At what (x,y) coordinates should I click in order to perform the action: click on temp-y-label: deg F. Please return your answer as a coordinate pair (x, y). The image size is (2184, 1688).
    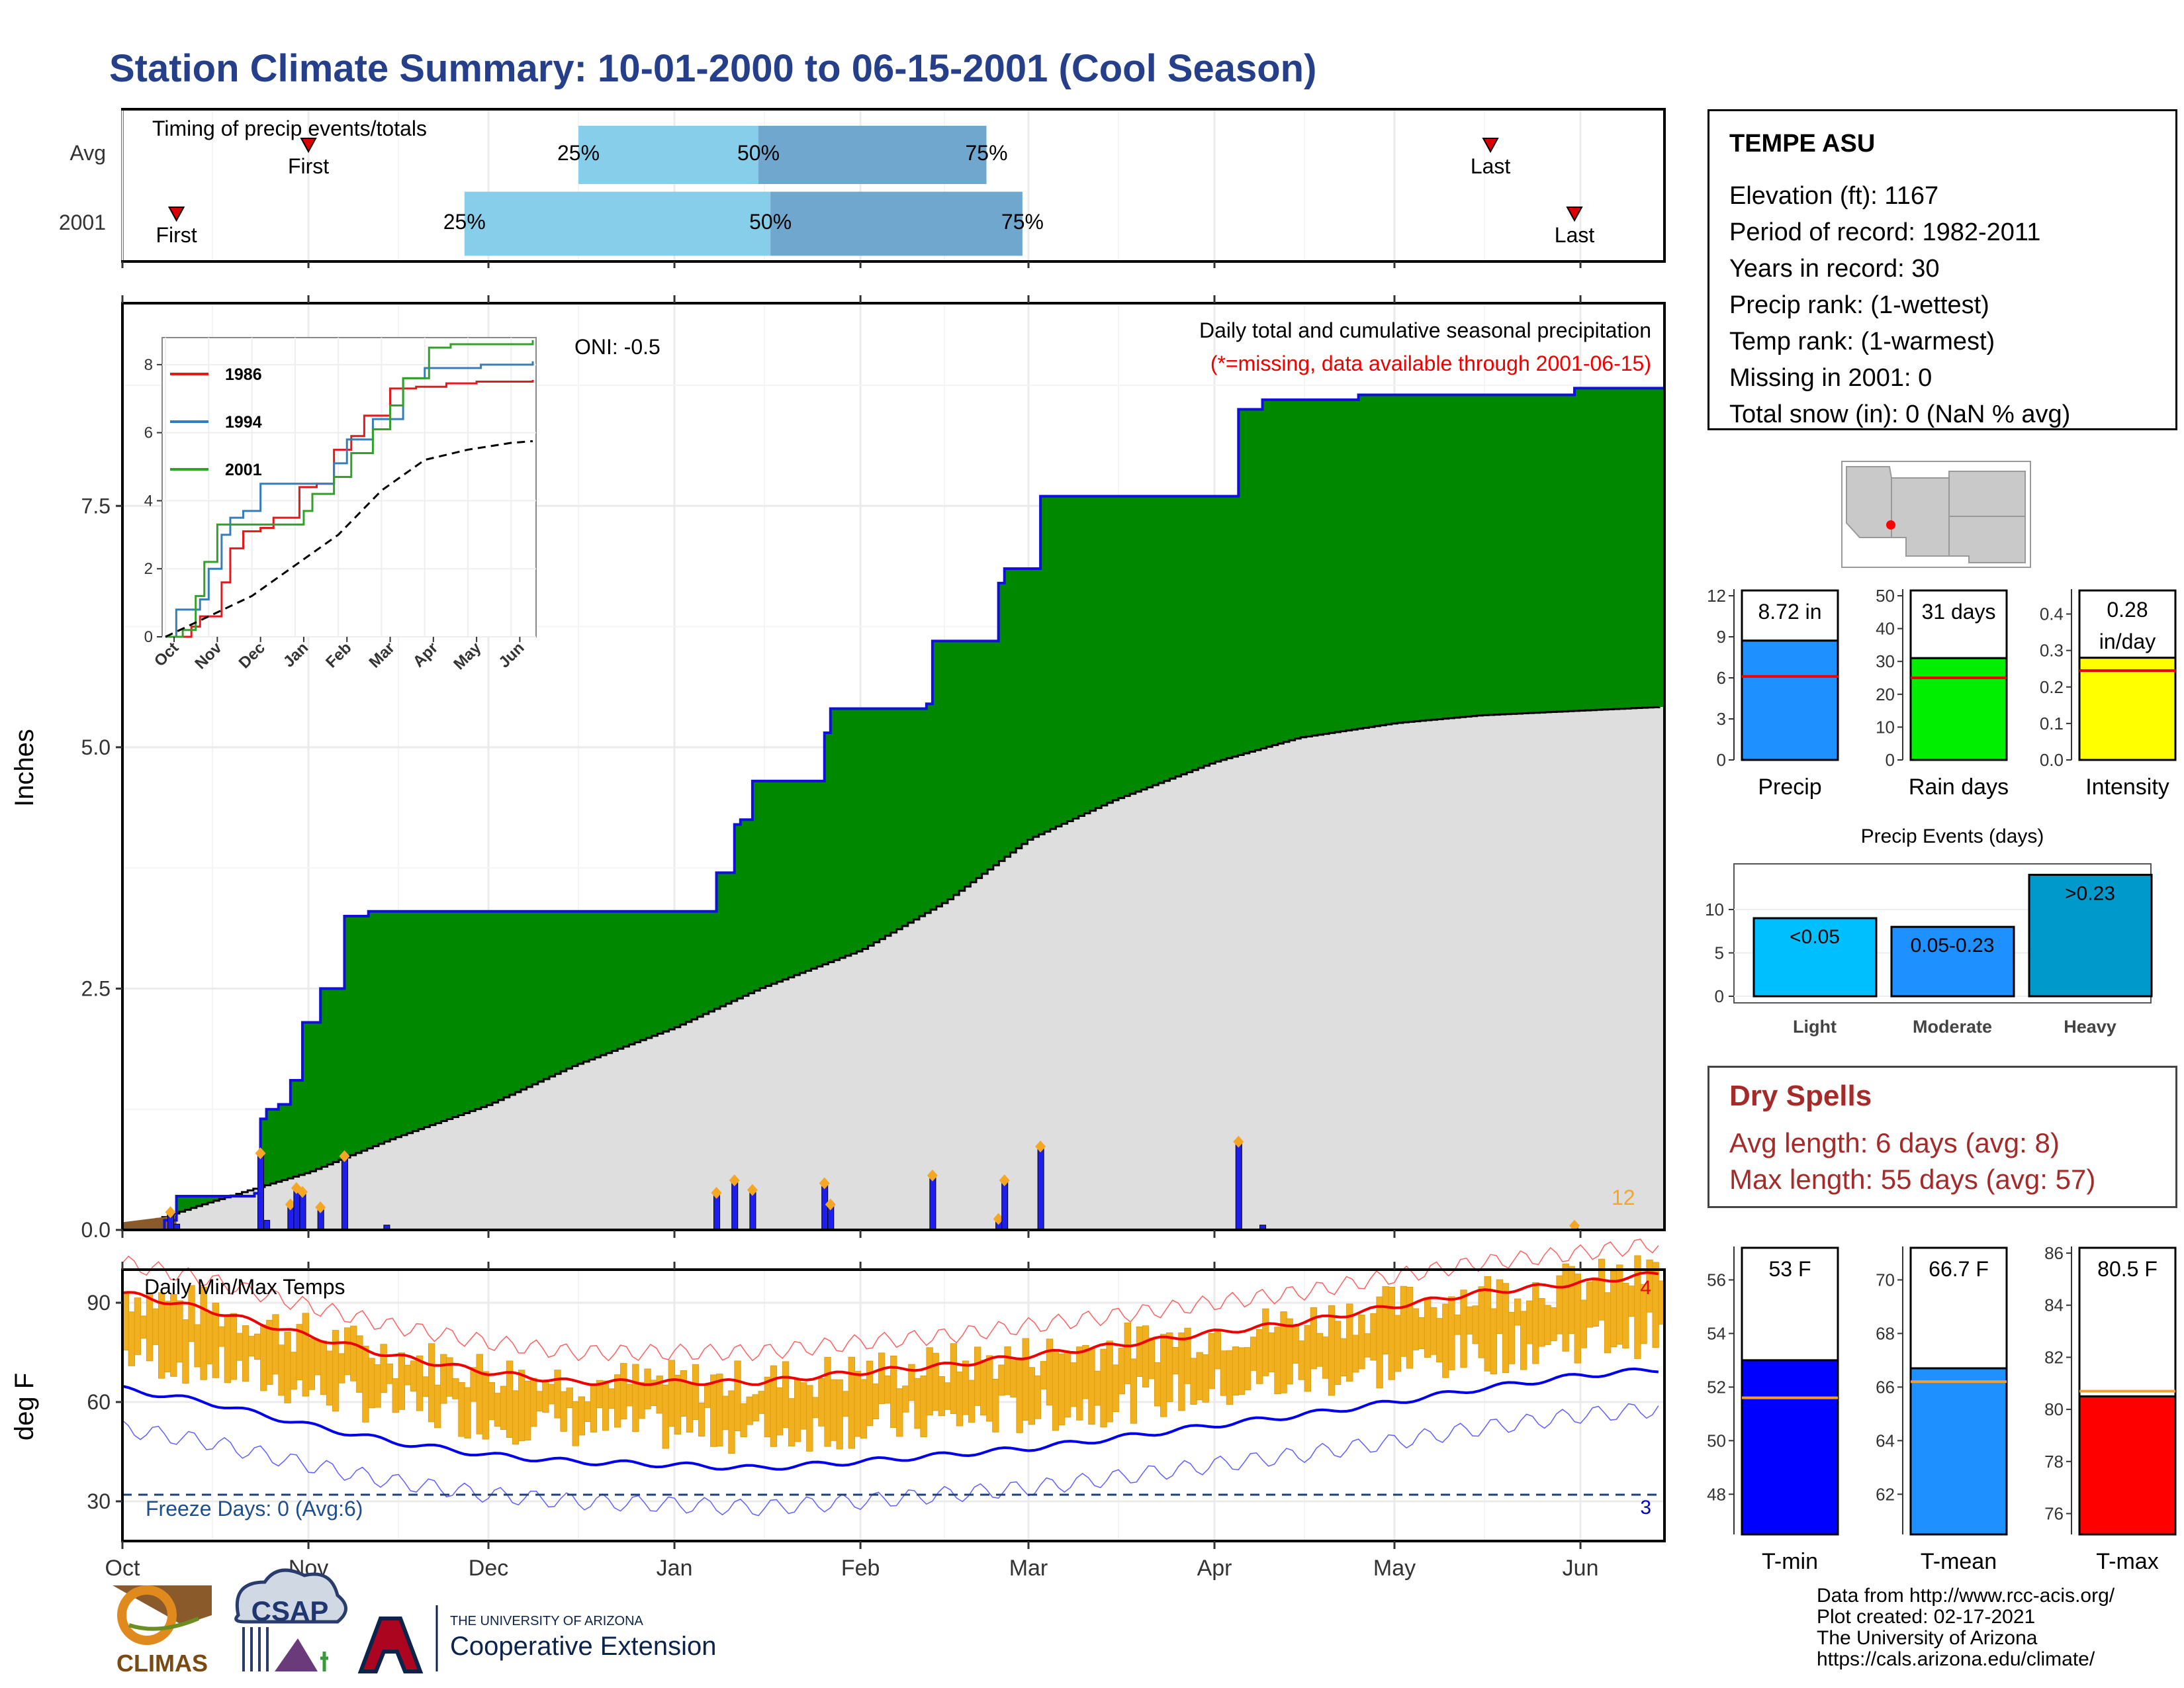
    Looking at the image, I should click on (24, 1406).